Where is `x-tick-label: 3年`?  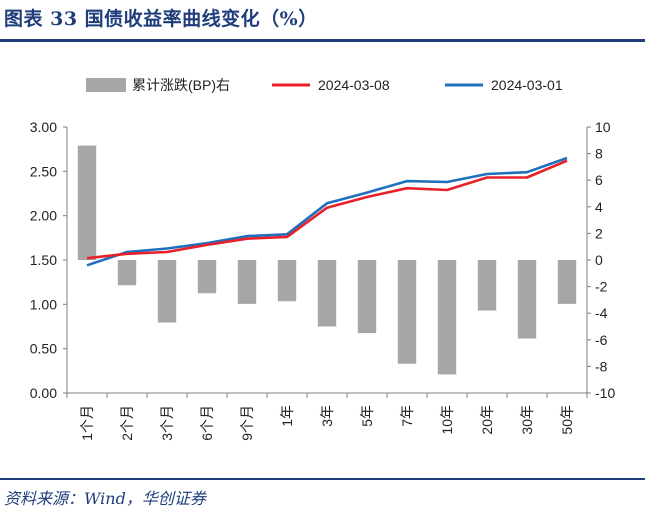
x-tick-label: 3年 is located at coordinates (327, 416).